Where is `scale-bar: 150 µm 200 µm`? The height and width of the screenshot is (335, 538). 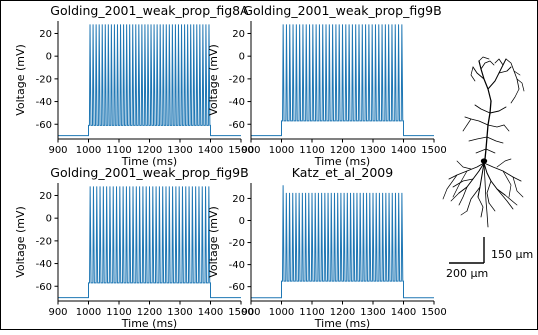 scale-bar: 150 µm 200 µm is located at coordinates (489, 258).